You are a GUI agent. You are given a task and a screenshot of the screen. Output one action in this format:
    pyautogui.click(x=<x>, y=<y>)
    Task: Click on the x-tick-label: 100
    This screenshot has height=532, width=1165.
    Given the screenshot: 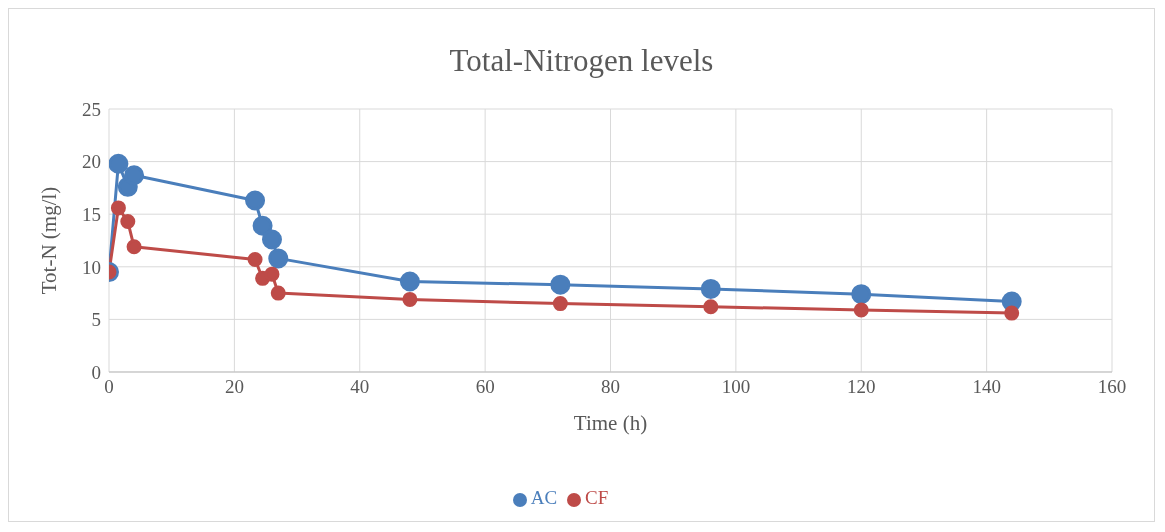 What is the action you would take?
    pyautogui.click(x=736, y=387)
    